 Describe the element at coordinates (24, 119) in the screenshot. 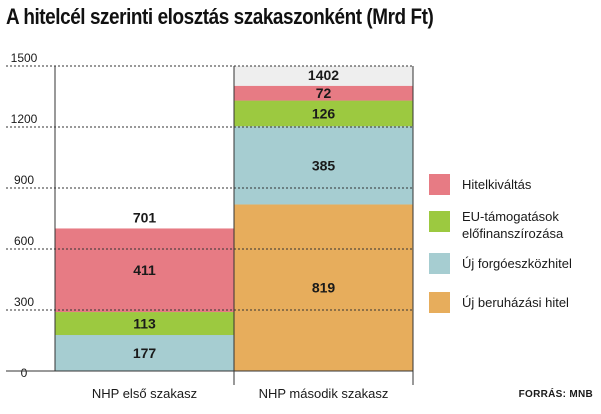

I see `y-tick-label: 1200` at that location.